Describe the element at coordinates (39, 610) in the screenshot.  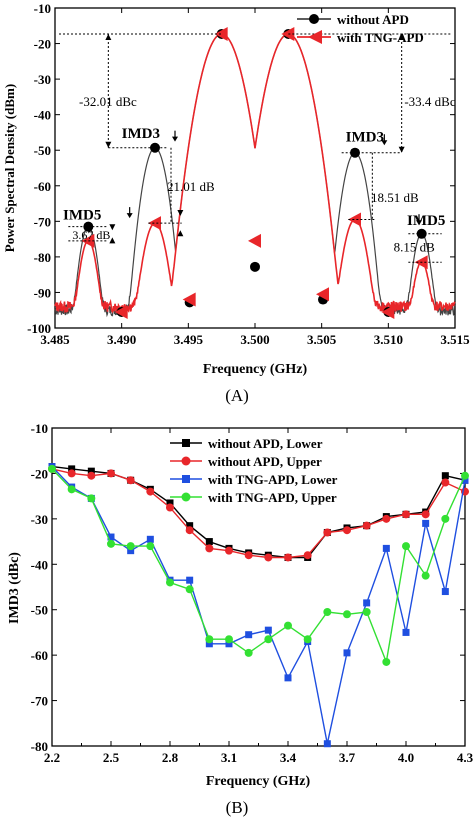
I see `y-tick-label-b: -50` at that location.